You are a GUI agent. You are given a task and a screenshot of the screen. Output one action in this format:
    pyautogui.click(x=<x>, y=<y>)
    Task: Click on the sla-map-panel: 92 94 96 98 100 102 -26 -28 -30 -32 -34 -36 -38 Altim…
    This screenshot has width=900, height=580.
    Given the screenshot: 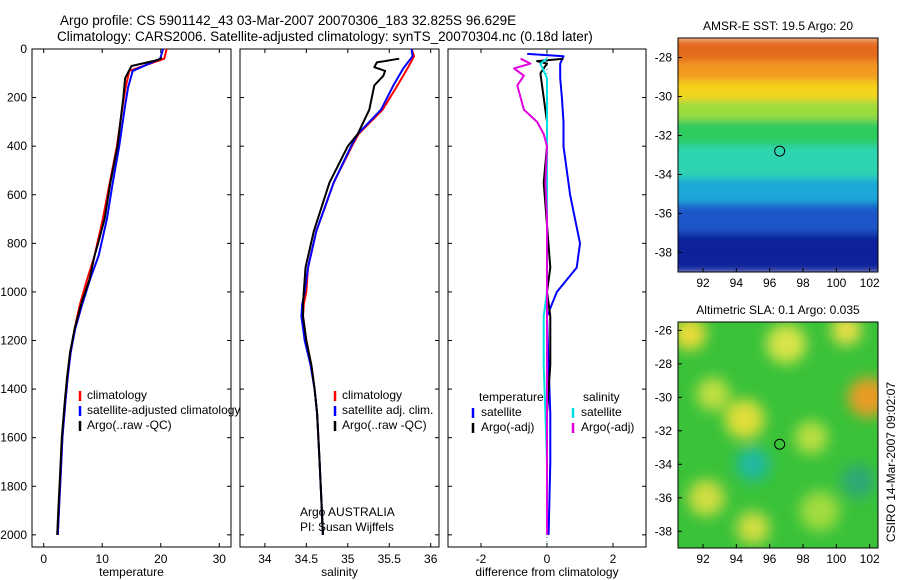 What is the action you would take?
    pyautogui.click(x=767, y=434)
    